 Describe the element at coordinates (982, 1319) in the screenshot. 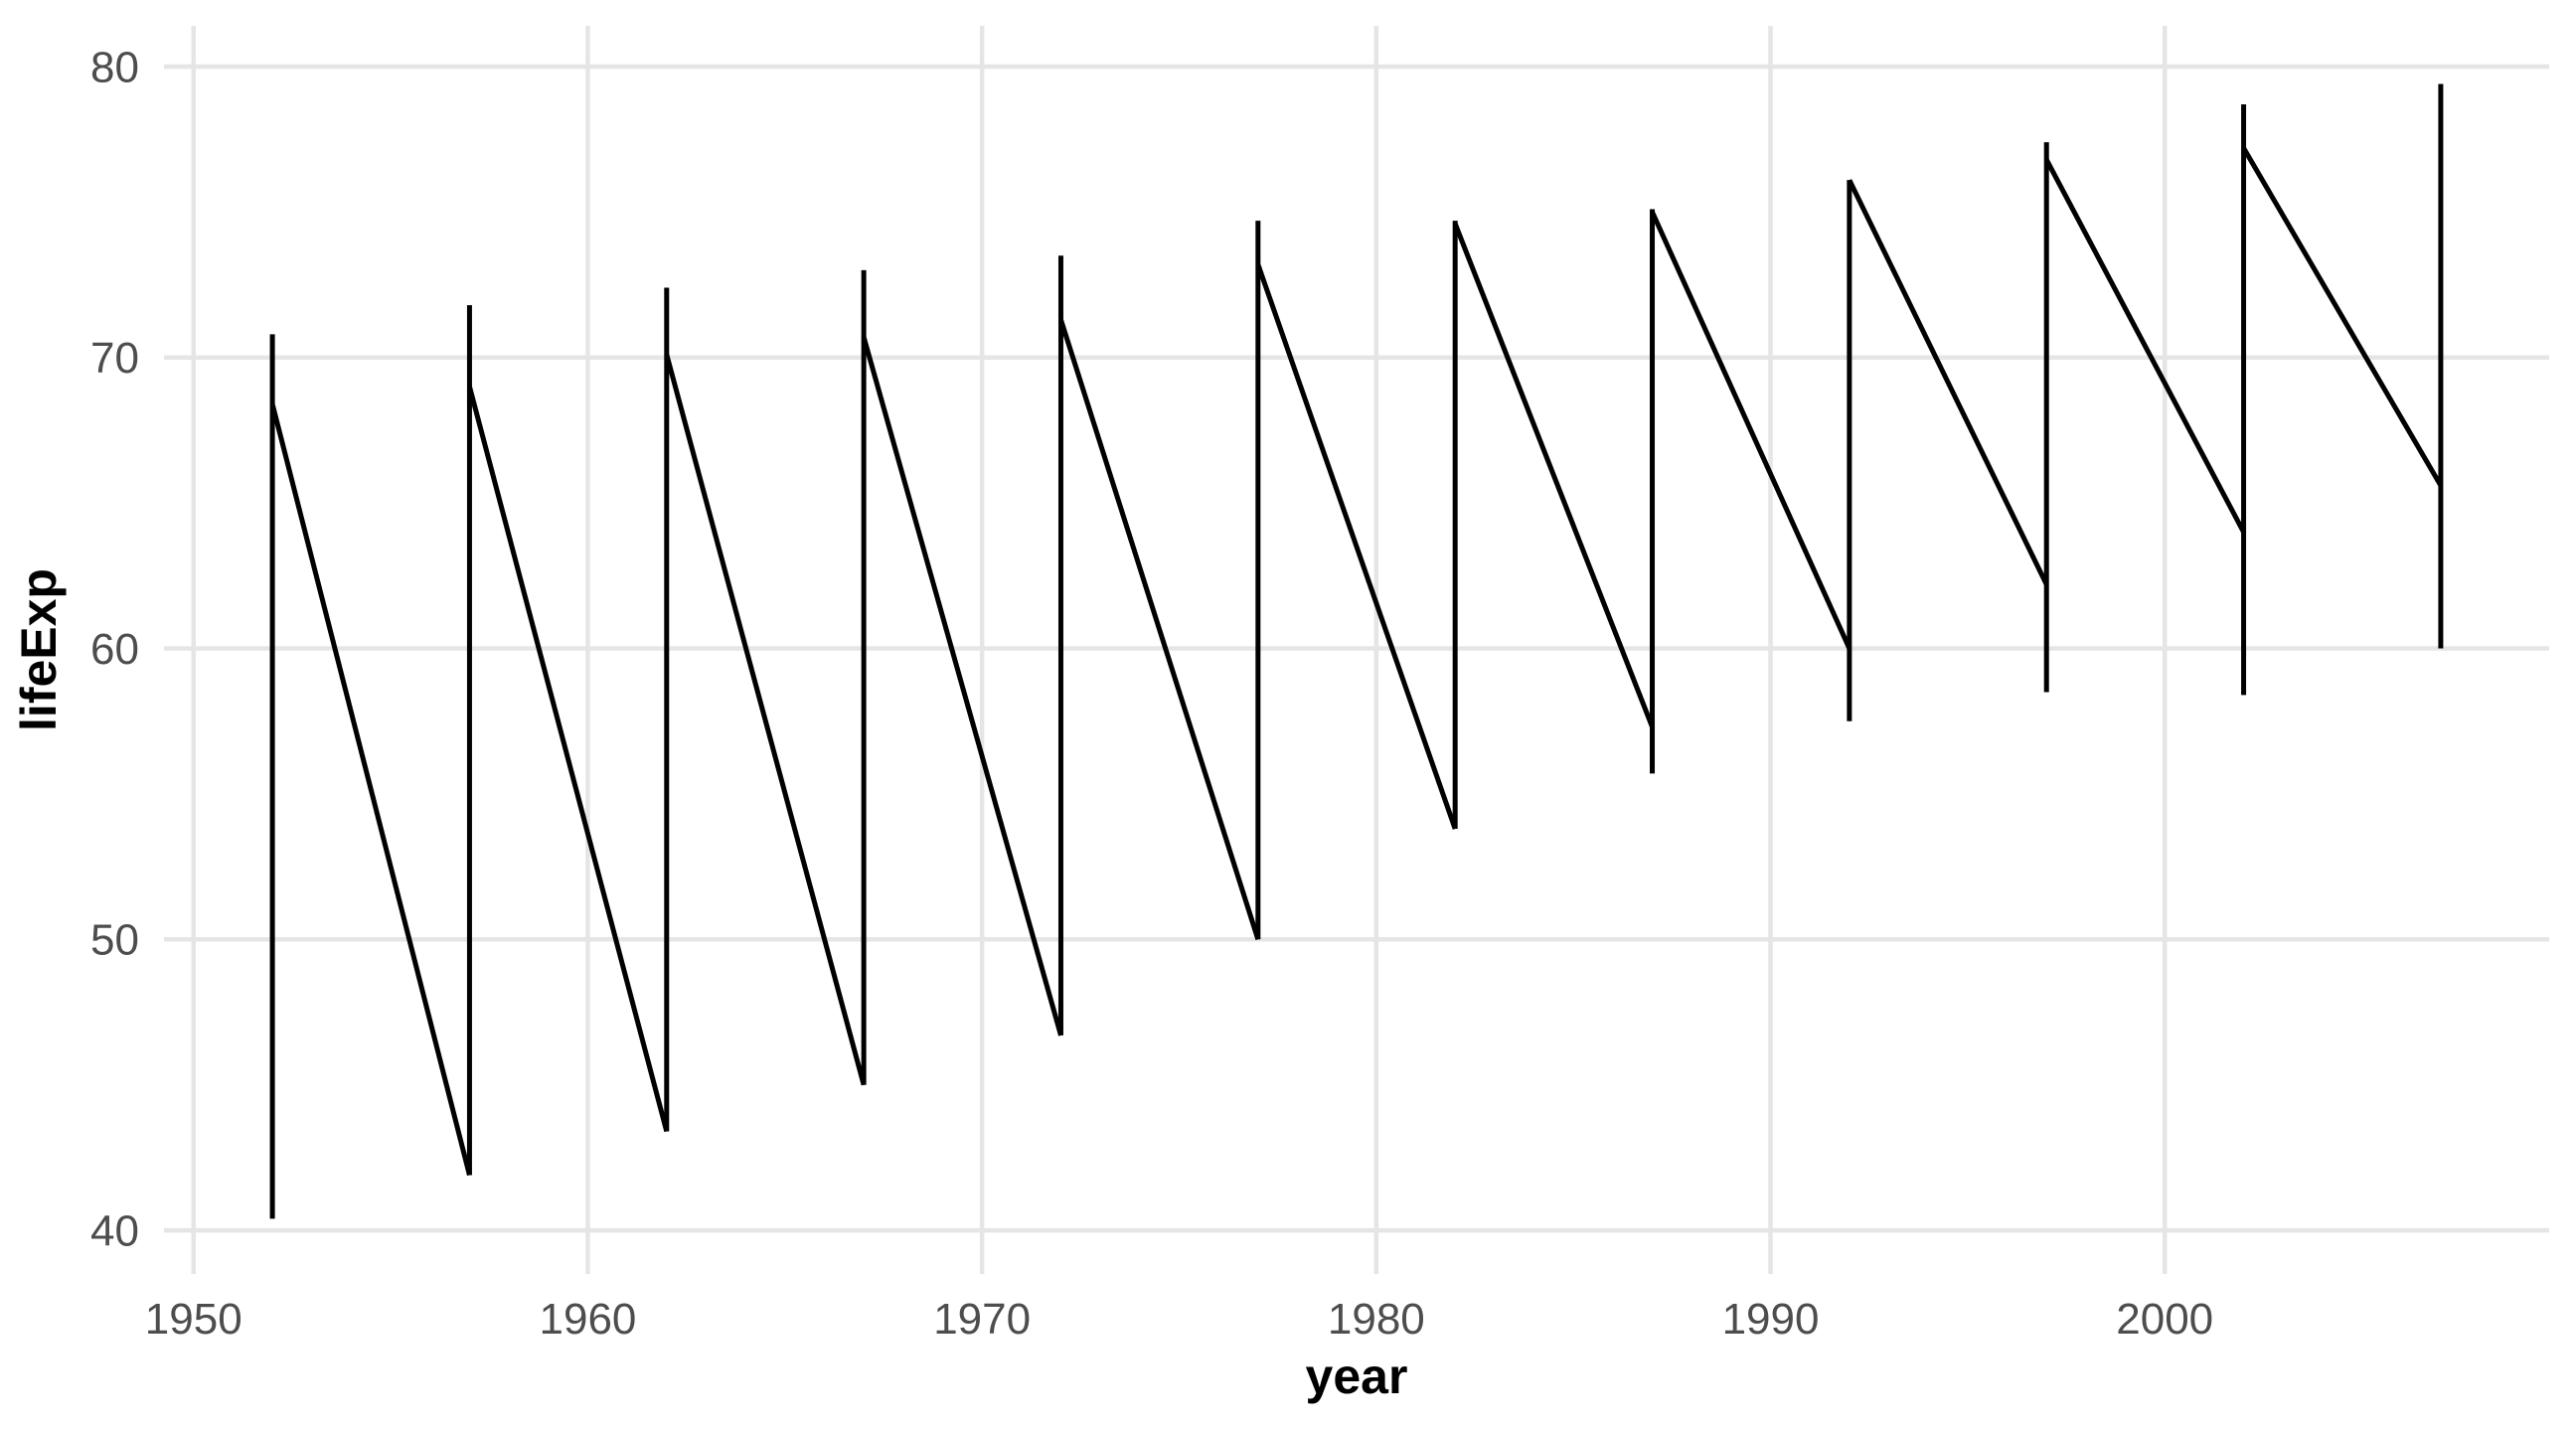

I see `x-tick-label: 1970` at that location.